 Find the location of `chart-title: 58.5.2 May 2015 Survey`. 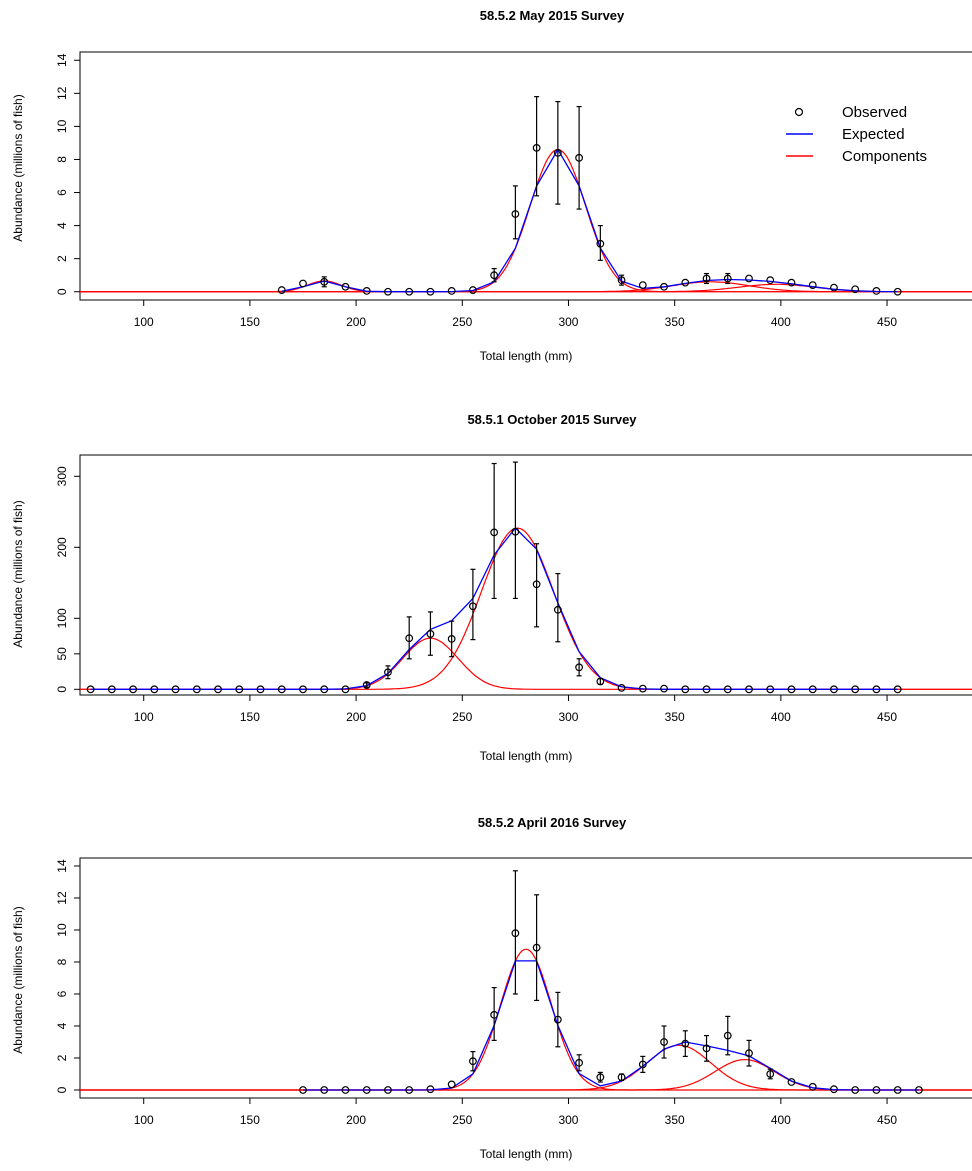

chart-title: 58.5.2 May 2015 Survey is located at coordinates (552, 15).